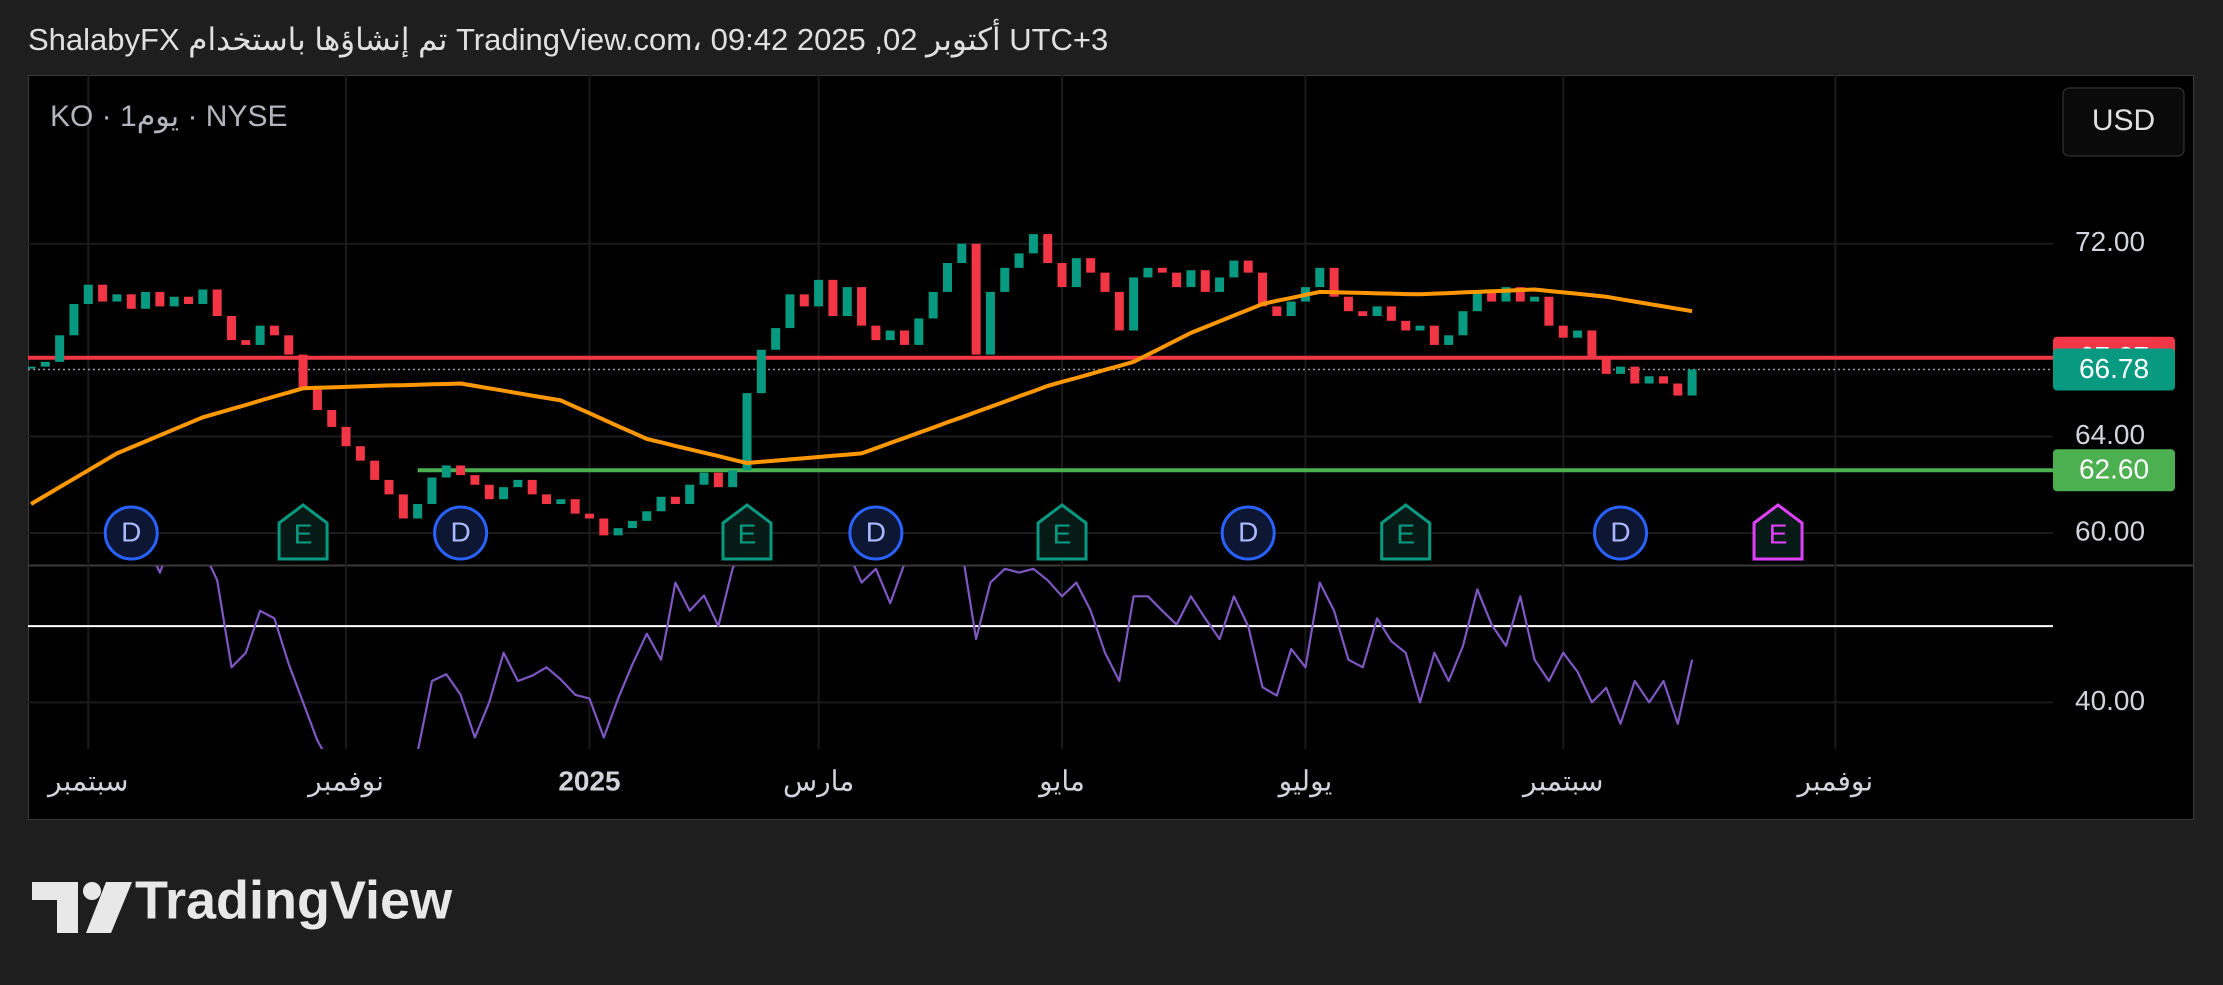 The height and width of the screenshot is (985, 2223). What do you see at coordinates (345, 781) in the screenshot?
I see `x-tick-label: نوفمبر` at bounding box center [345, 781].